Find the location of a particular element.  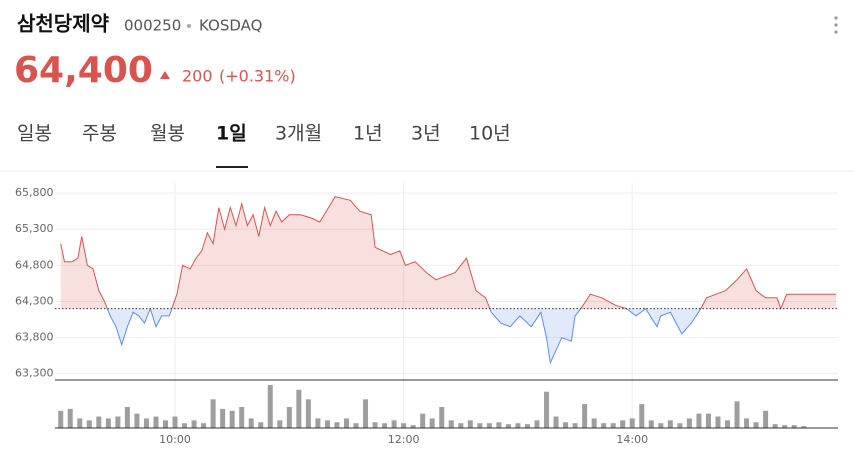

price-line is located at coordinates (444, 336).